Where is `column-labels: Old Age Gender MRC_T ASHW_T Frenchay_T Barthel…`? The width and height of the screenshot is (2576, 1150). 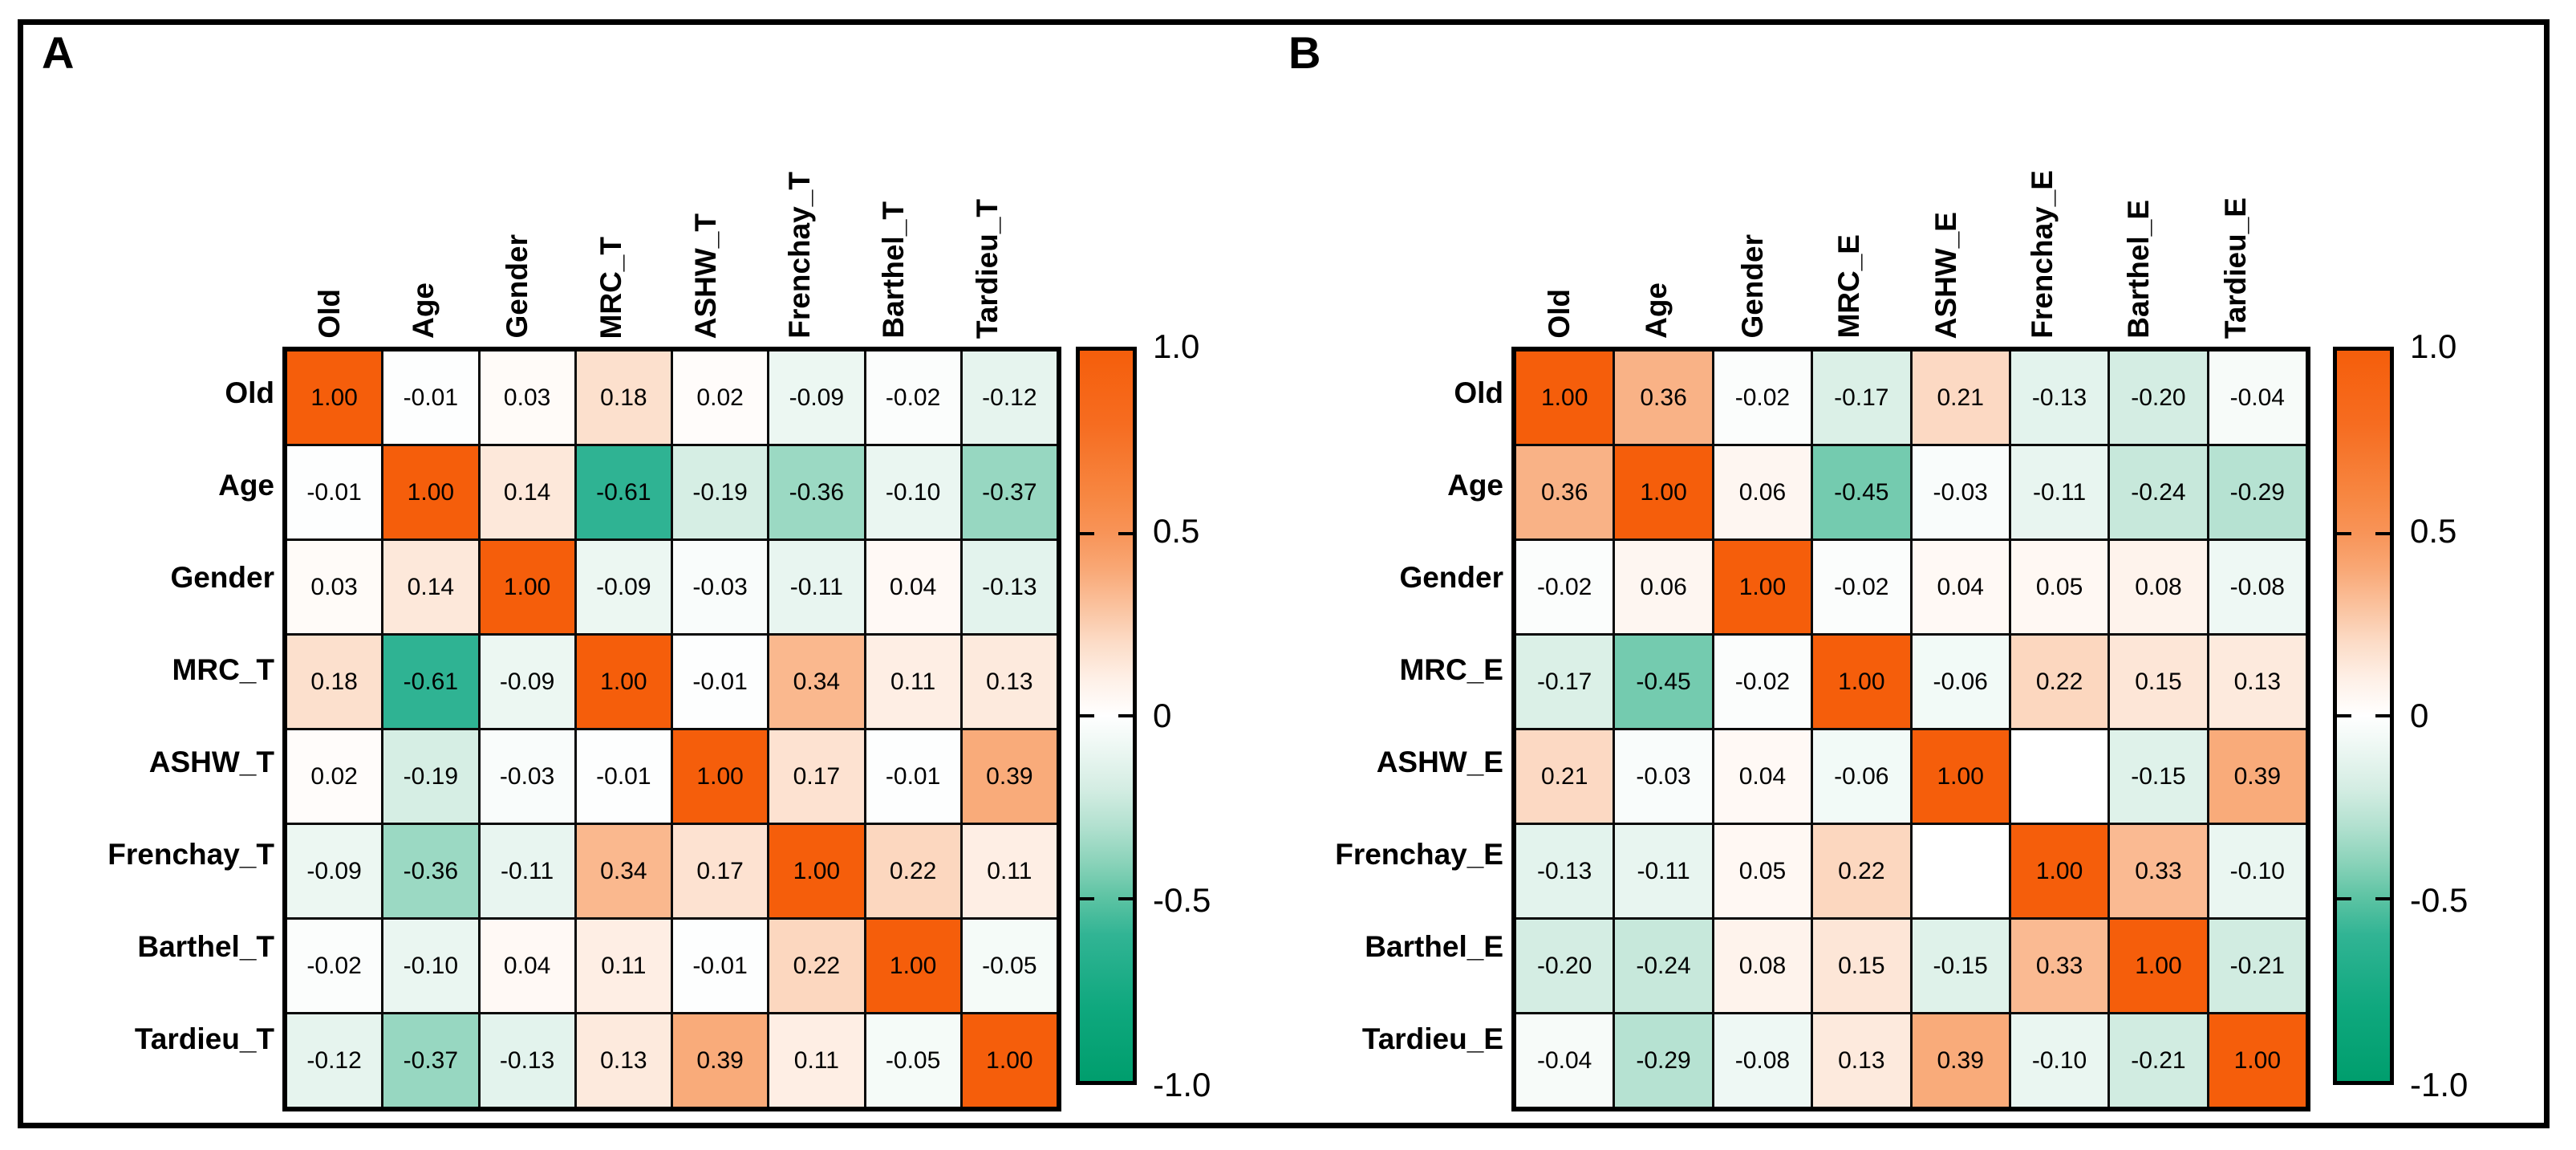
column-labels: Old Age Gender MRC_T ASHW_T Frenchay_T Barthel… is located at coordinates (658, 214).